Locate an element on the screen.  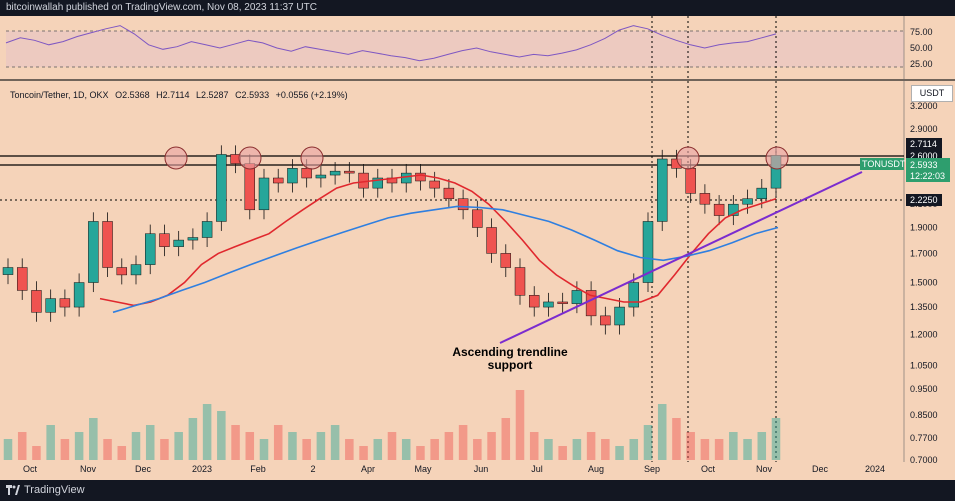
last-price-value: 2.5933 is located at coordinates (924, 165).